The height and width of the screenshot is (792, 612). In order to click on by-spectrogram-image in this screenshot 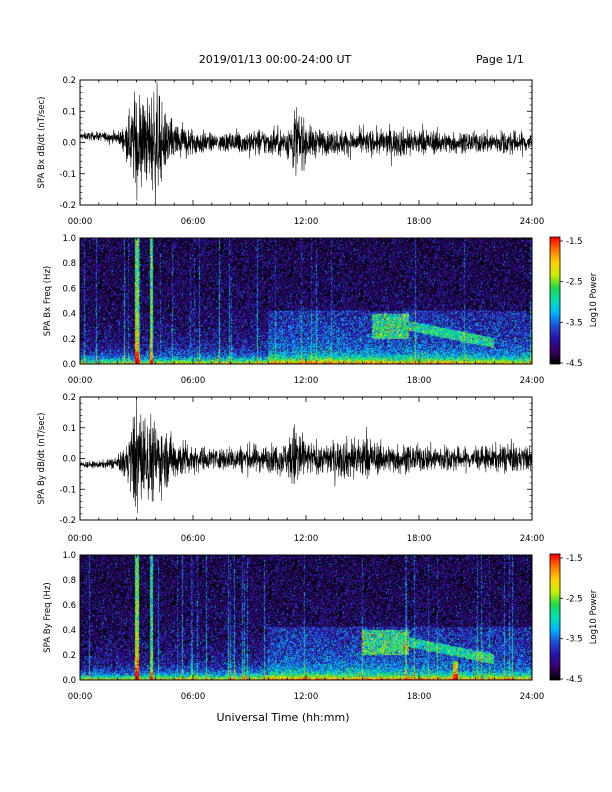, I will do `click(306, 617)`.